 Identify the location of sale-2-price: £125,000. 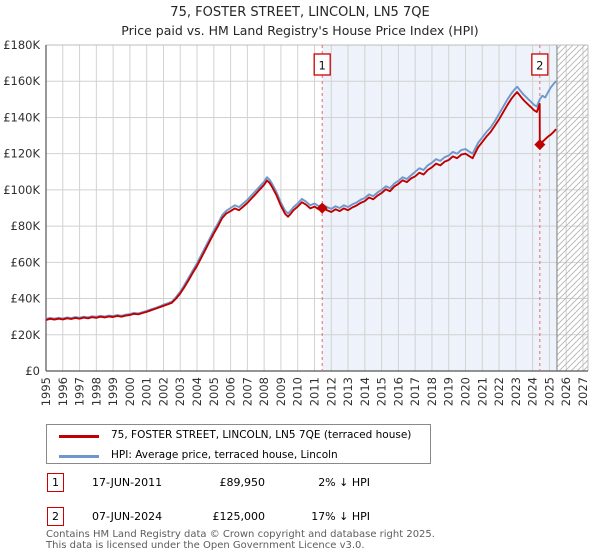
(239, 516).